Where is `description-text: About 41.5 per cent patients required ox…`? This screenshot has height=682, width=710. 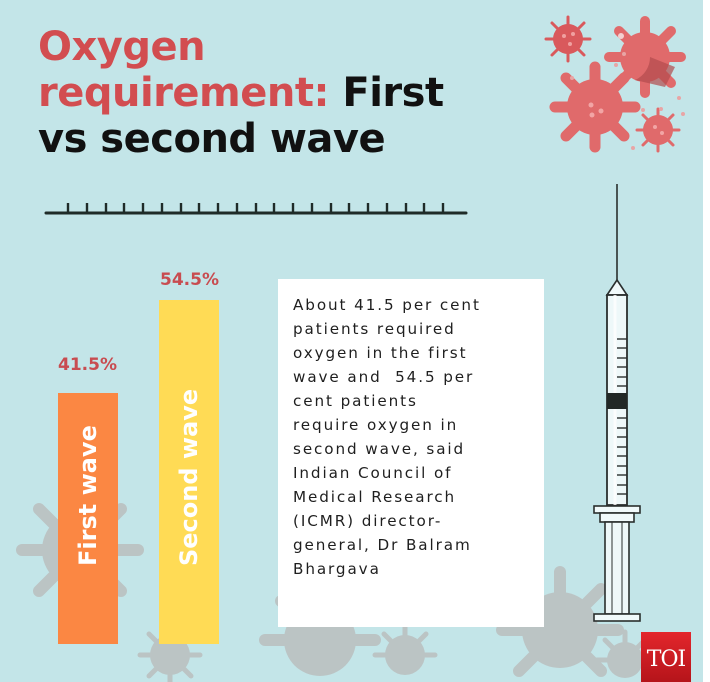
description-text: About 41.5 per cent patients required ox… is located at coordinates (411, 437).